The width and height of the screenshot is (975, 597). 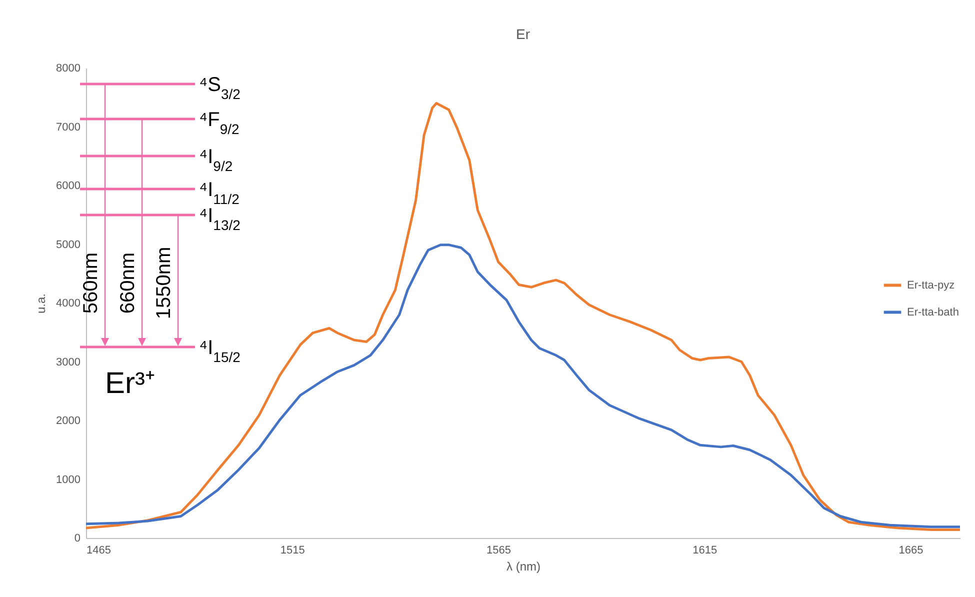 What do you see at coordinates (68, 186) in the screenshot?
I see `y-tick-label: 6000` at bounding box center [68, 186].